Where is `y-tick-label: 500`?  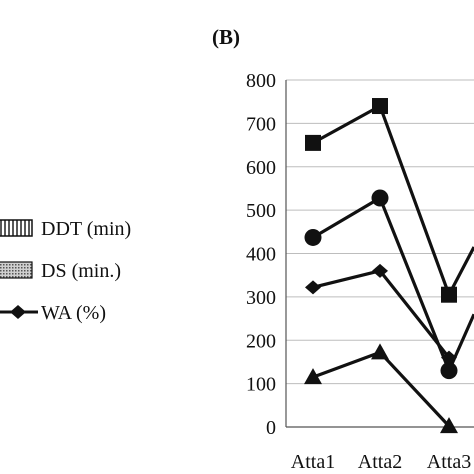 y-tick-label: 500 is located at coordinates (261, 211).